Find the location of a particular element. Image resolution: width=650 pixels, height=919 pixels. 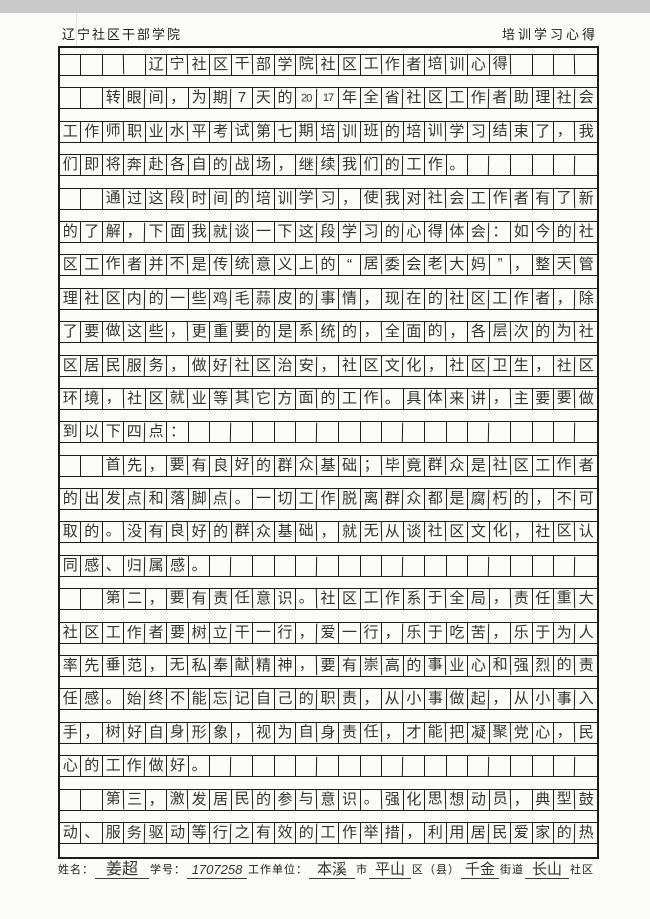

grid-cell: 新 is located at coordinates (586, 198).